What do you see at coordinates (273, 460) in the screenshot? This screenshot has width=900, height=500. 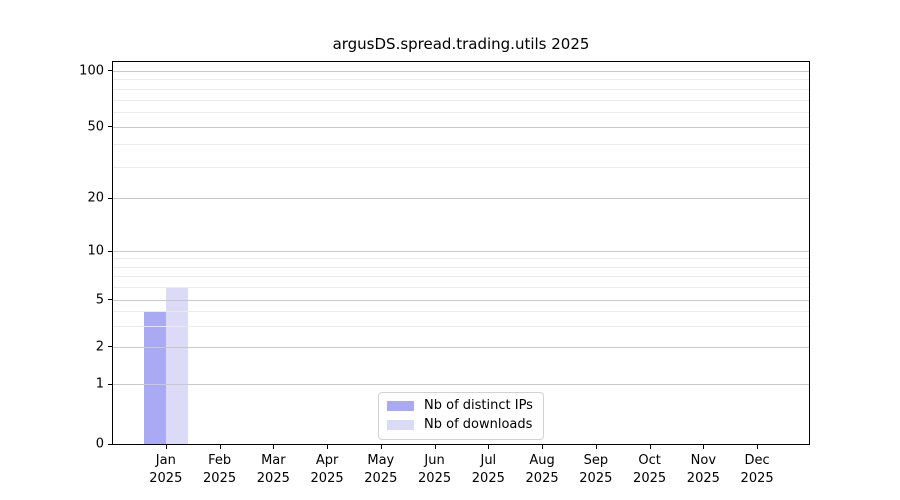 I see `x-tick-month: Mar` at bounding box center [273, 460].